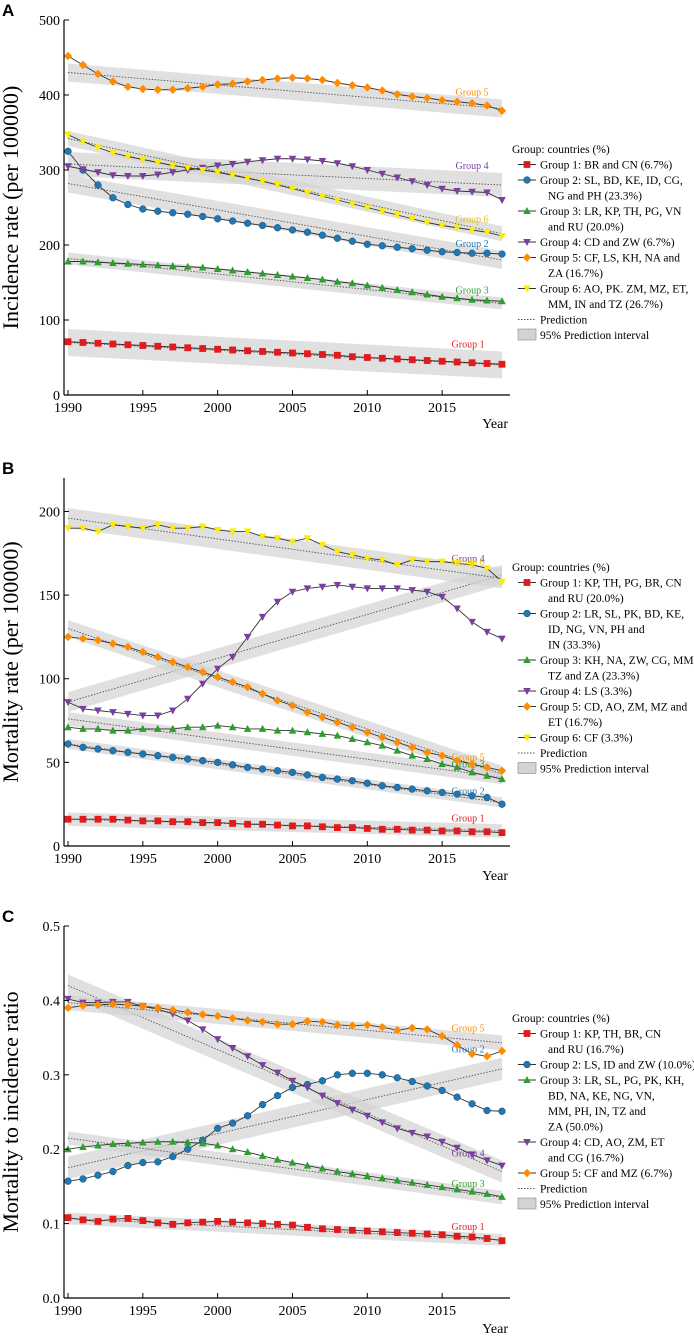 This screenshot has height=1339, width=694. Describe the element at coordinates (564, 1190) in the screenshot. I see `legend-prediction: Prediction` at that location.